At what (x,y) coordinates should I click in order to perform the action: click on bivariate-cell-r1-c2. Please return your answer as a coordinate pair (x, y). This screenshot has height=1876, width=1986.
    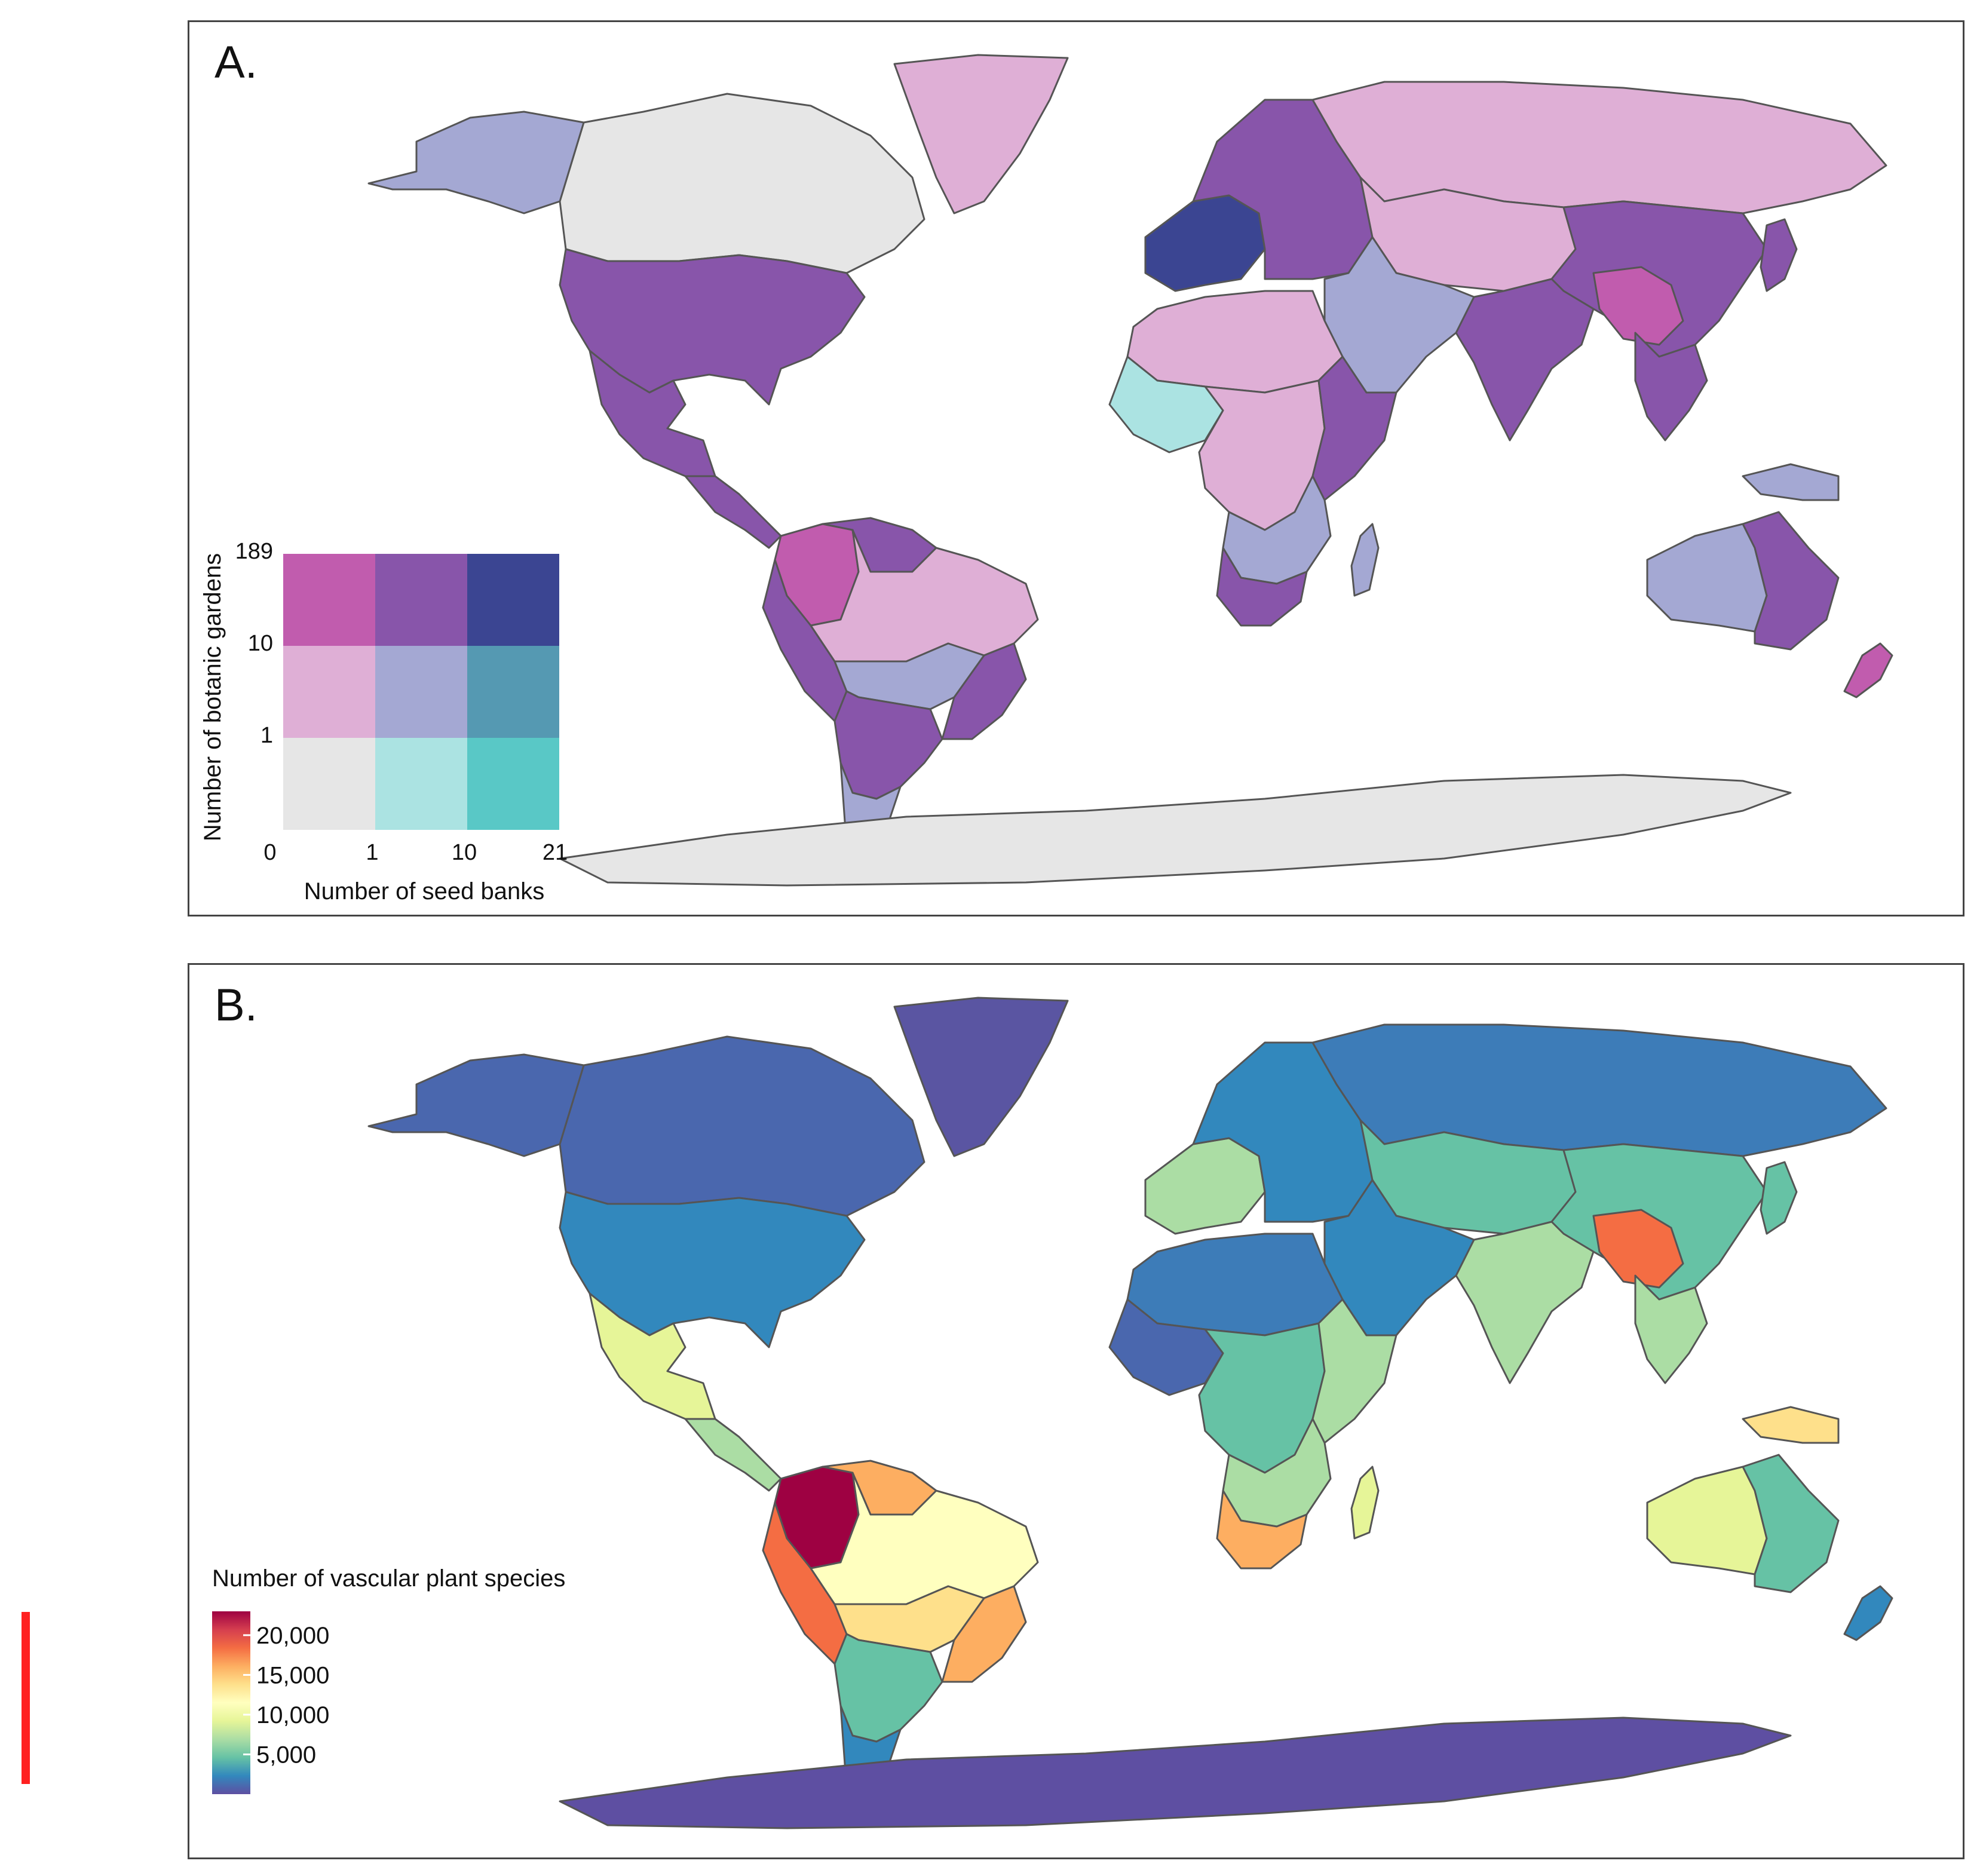
    Looking at the image, I should click on (513, 692).